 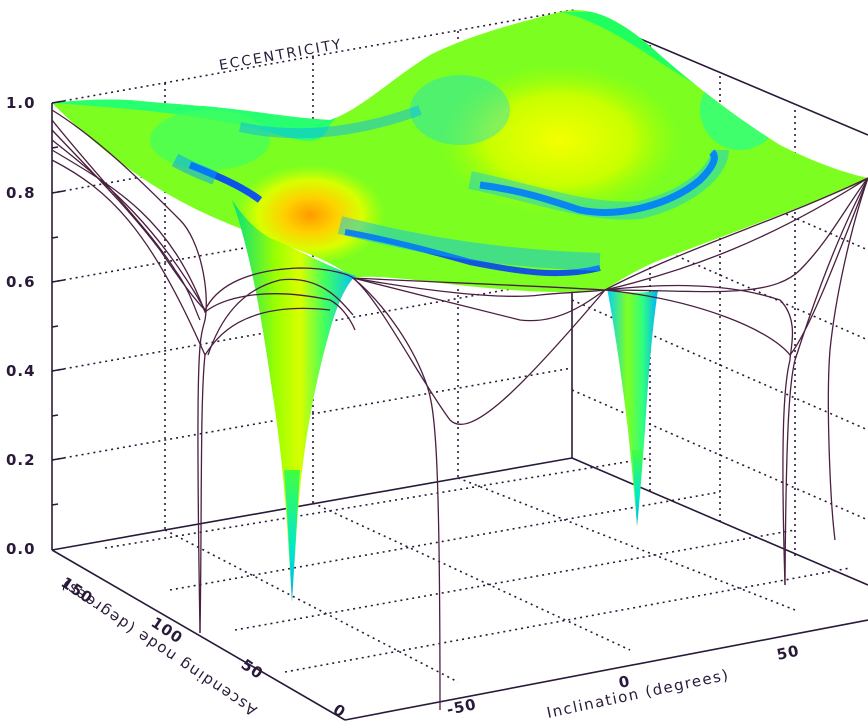 I want to click on z-tick-label: 0.6, so click(x=21, y=282).